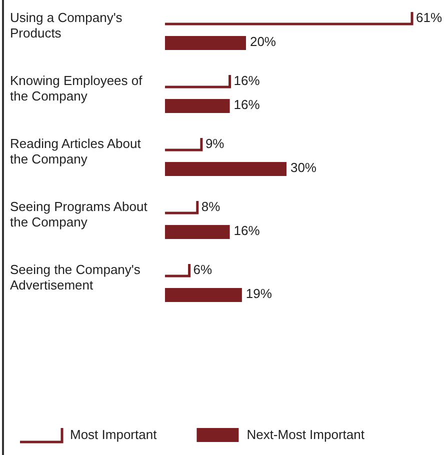 The width and height of the screenshot is (448, 455). Describe the element at coordinates (303, 167) in the screenshot. I see `data-label: 30%` at that location.